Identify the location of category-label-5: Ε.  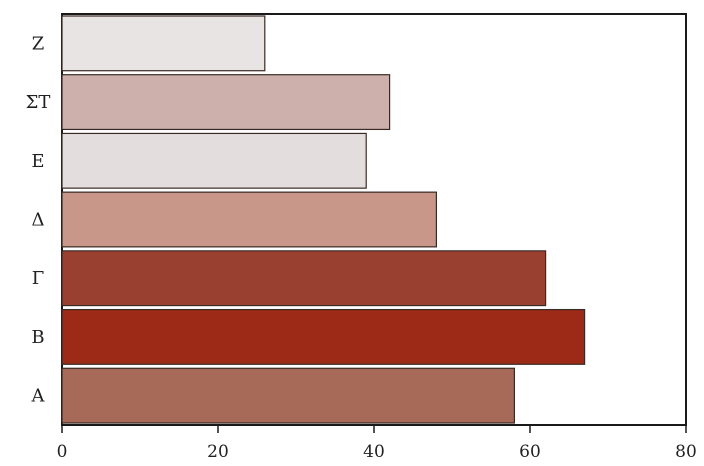
(37, 161).